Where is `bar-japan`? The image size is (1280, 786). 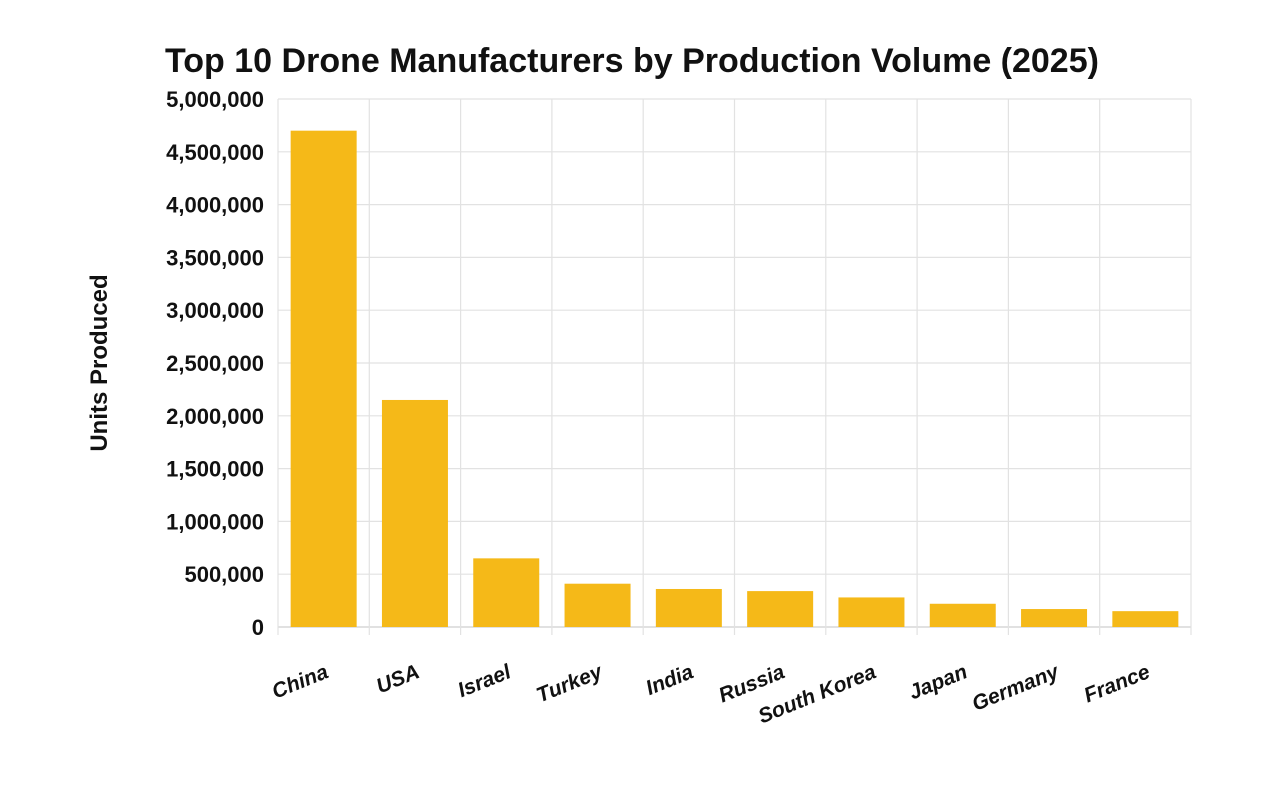 bar-japan is located at coordinates (962, 615).